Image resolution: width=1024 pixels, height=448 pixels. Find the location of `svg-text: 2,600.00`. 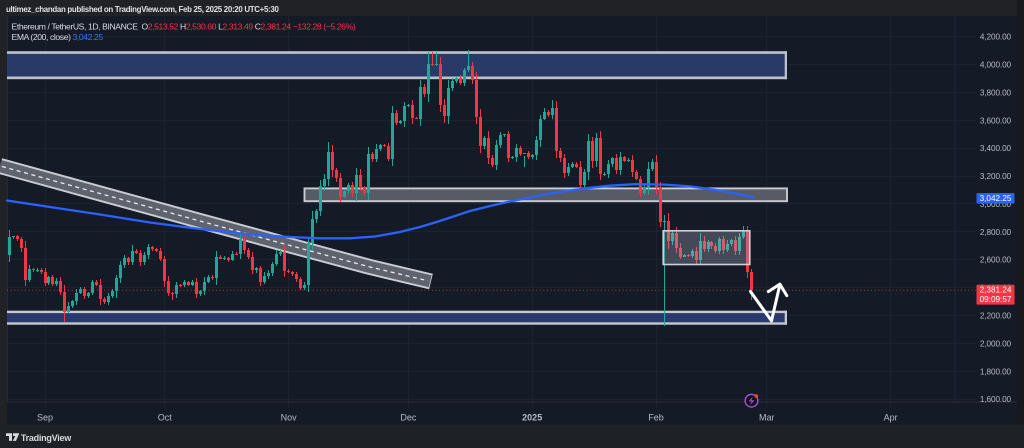

svg-text: 2,600.00 is located at coordinates (996, 260).